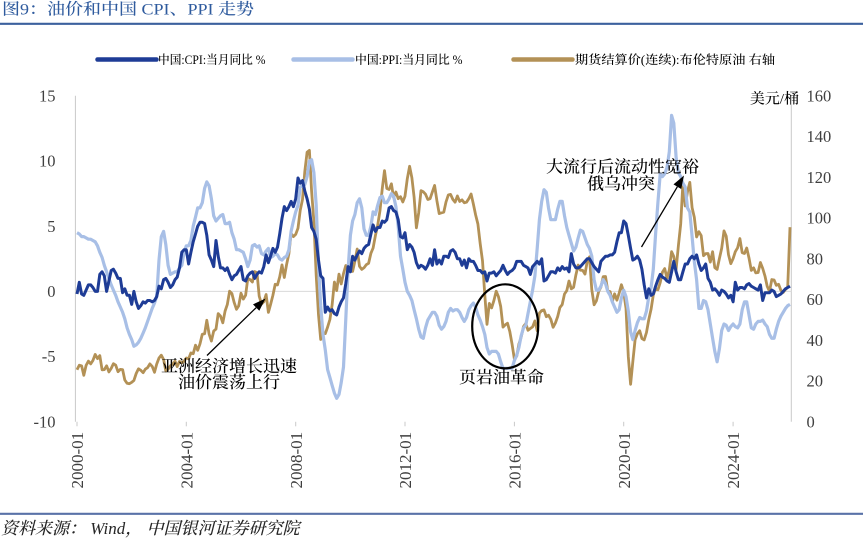 The width and height of the screenshot is (863, 540). Describe the element at coordinates (409, 60) in the screenshot. I see `svg-text: 中国:PPI:当月同比 %` at that location.